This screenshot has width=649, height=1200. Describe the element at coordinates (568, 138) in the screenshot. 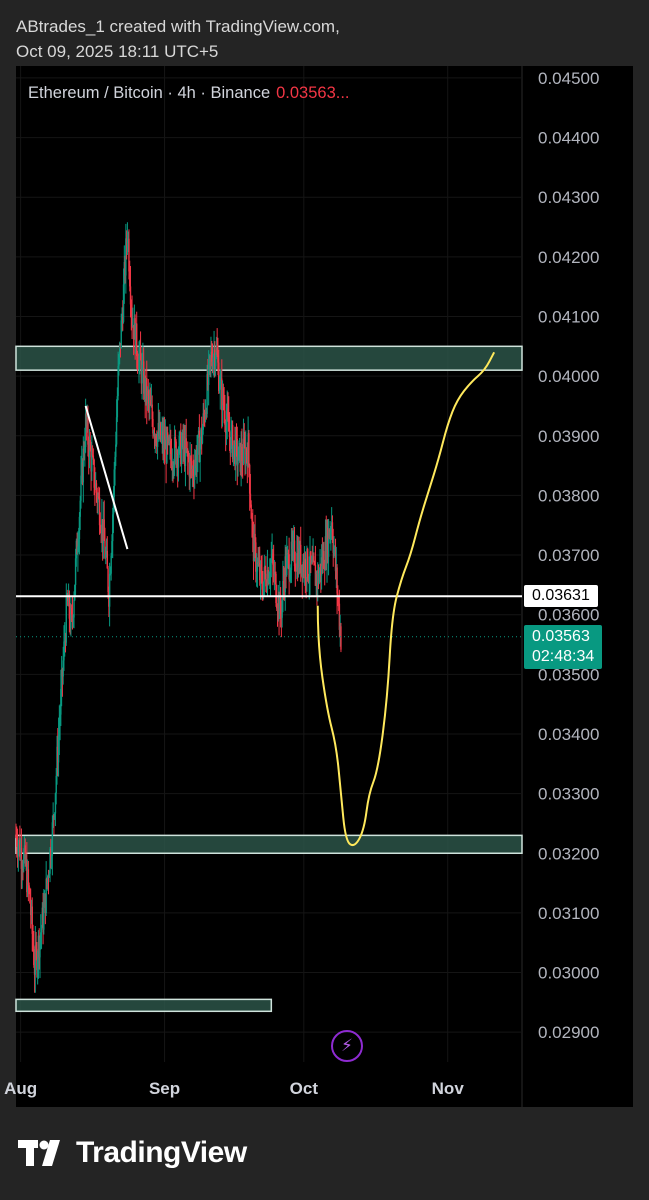

I see `y-tick-label: 0.04400` at that location.